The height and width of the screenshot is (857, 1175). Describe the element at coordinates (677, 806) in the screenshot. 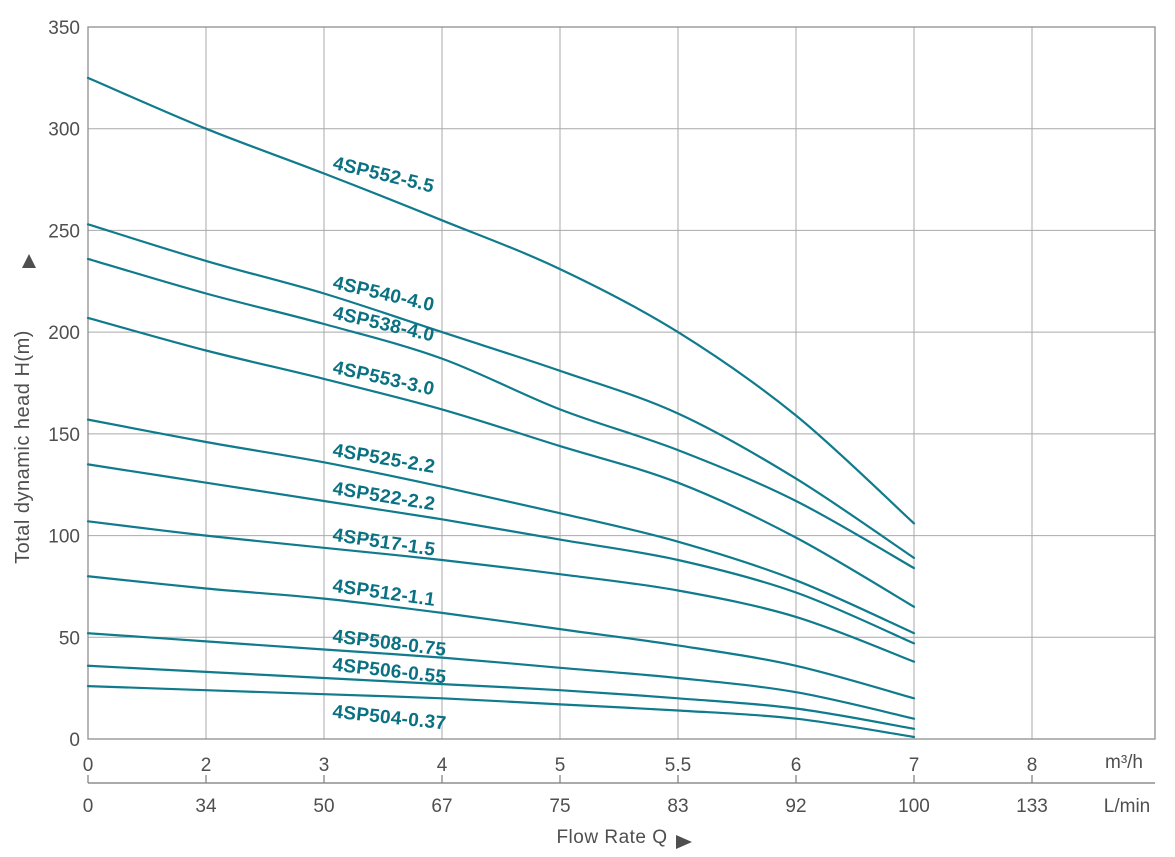

I see `x-tick-label-lmin: 83` at that location.